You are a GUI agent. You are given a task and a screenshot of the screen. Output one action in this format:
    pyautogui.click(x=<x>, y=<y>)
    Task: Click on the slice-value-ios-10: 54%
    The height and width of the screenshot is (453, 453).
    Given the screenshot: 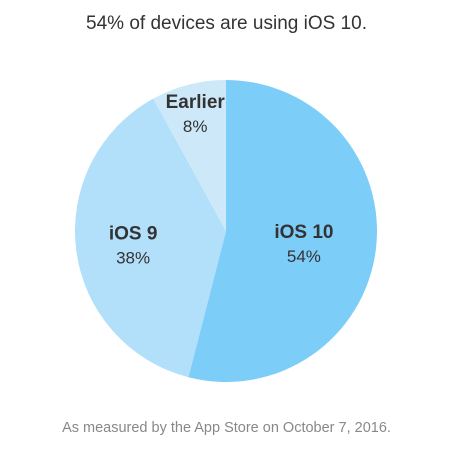 What is the action you would take?
    pyautogui.click(x=304, y=256)
    